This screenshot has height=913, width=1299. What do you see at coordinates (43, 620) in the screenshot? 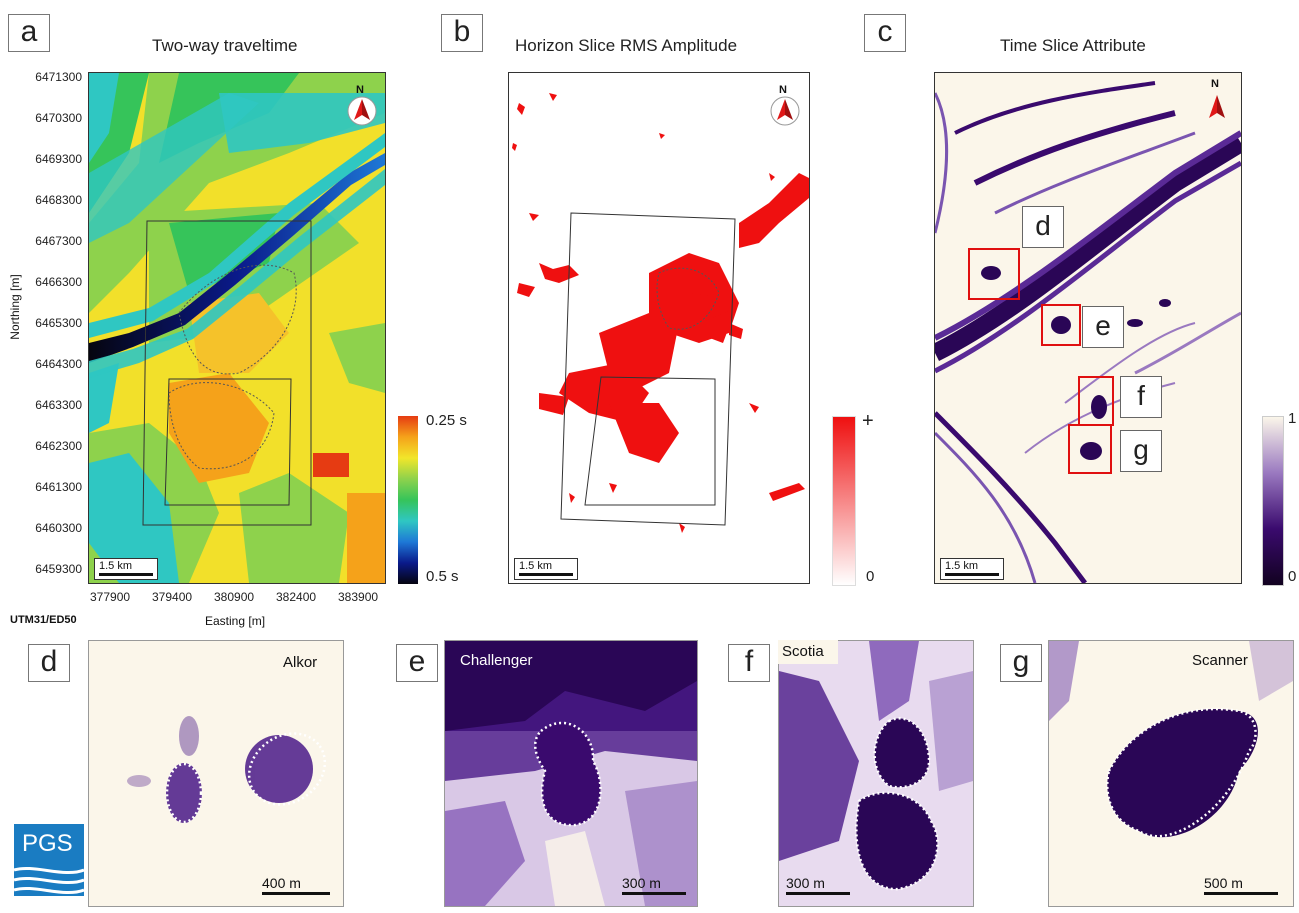
I see `crs-label: UTM31/ED50` at bounding box center [43, 620].